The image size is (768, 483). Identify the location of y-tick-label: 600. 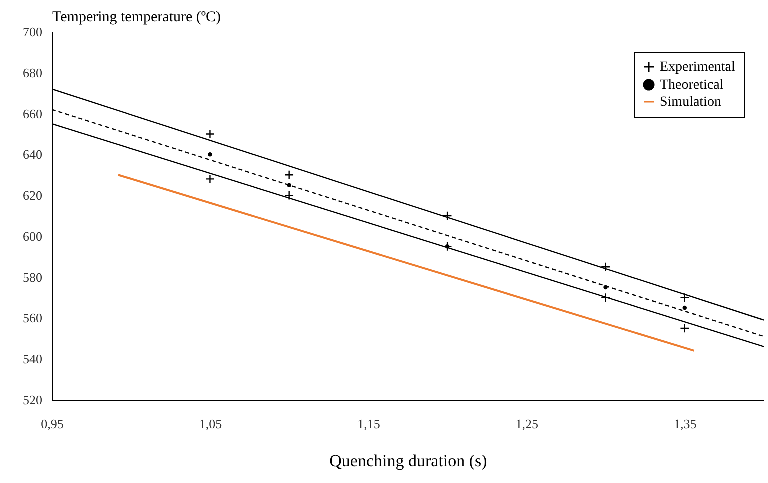
(32, 236).